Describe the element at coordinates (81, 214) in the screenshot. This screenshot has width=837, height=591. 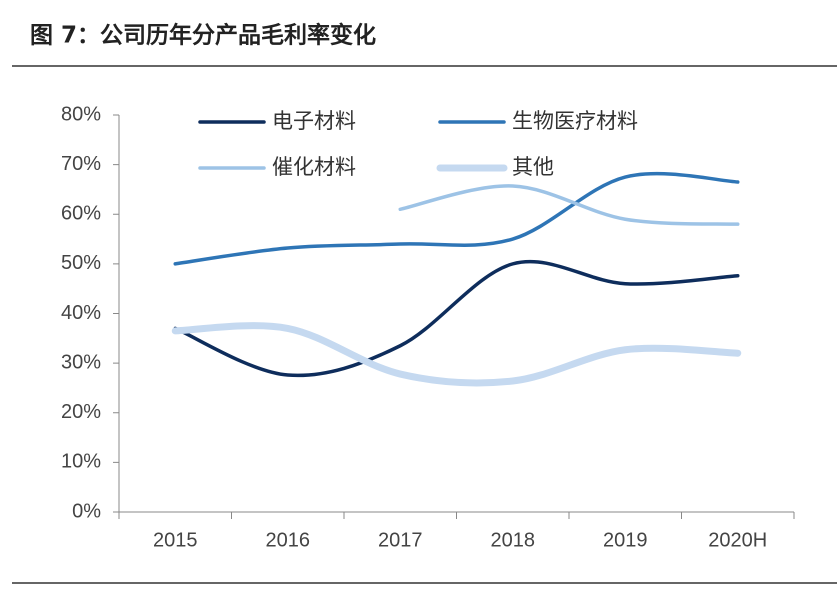
I see `y-tick-label: 60%` at that location.